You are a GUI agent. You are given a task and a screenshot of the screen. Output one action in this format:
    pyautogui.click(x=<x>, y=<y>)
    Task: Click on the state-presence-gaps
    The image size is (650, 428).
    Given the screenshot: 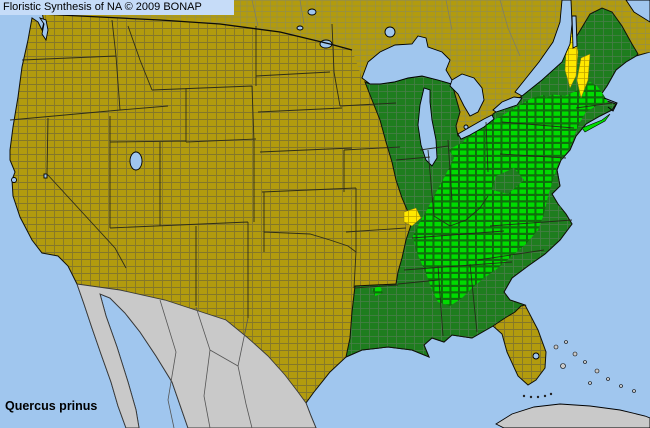 What is the action you would take?
    pyautogui.click(x=529, y=154)
    